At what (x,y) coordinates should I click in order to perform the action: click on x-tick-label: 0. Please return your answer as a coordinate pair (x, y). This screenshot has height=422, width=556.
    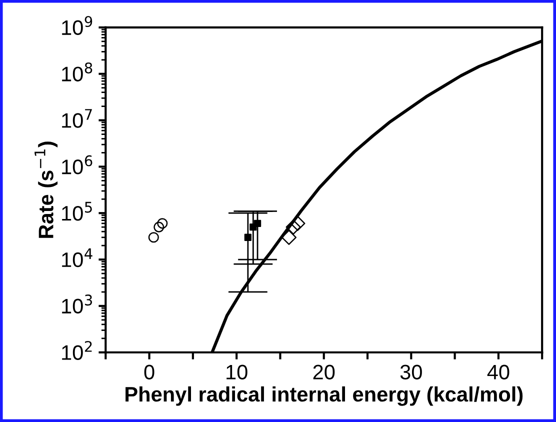
    Looking at the image, I should click on (149, 372).